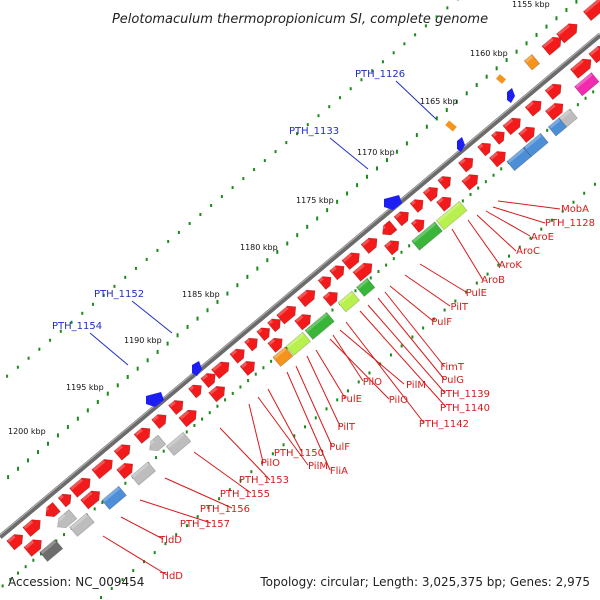  I want to click on marker-flag, so click(461, 144).